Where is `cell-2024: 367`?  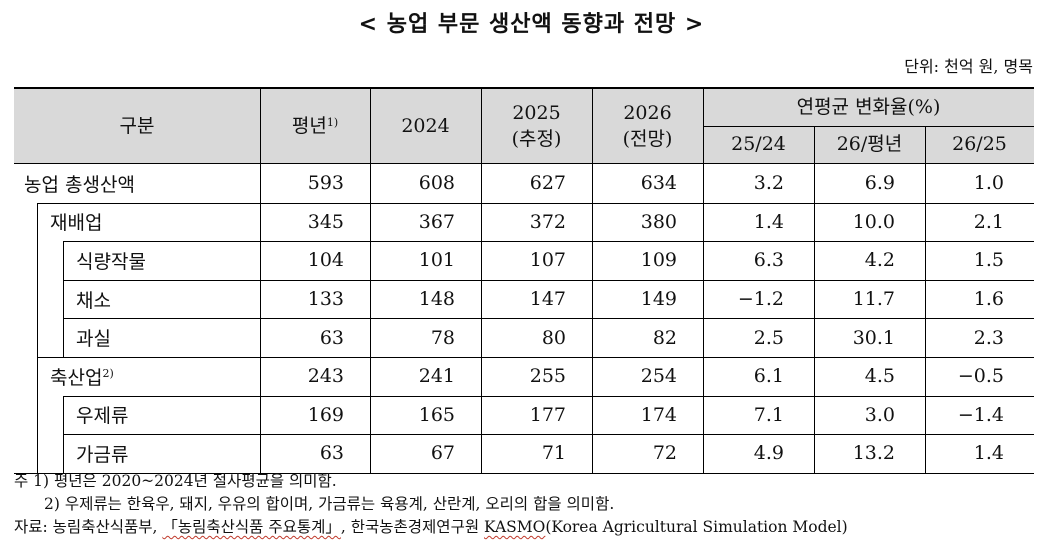 cell-2024: 367 is located at coordinates (436, 221).